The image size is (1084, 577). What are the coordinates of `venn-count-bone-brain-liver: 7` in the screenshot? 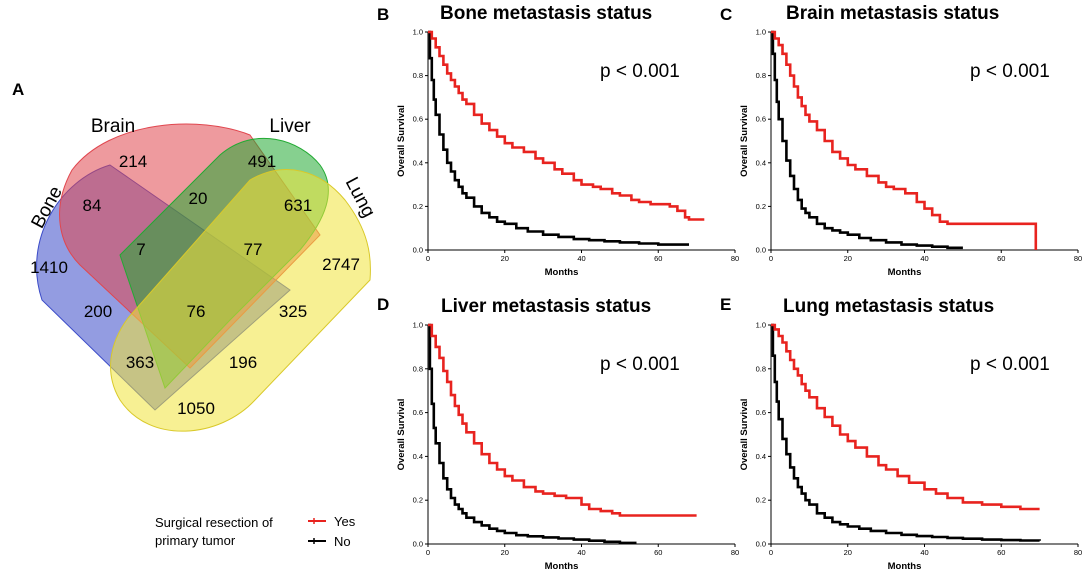 It's located at (140, 249).